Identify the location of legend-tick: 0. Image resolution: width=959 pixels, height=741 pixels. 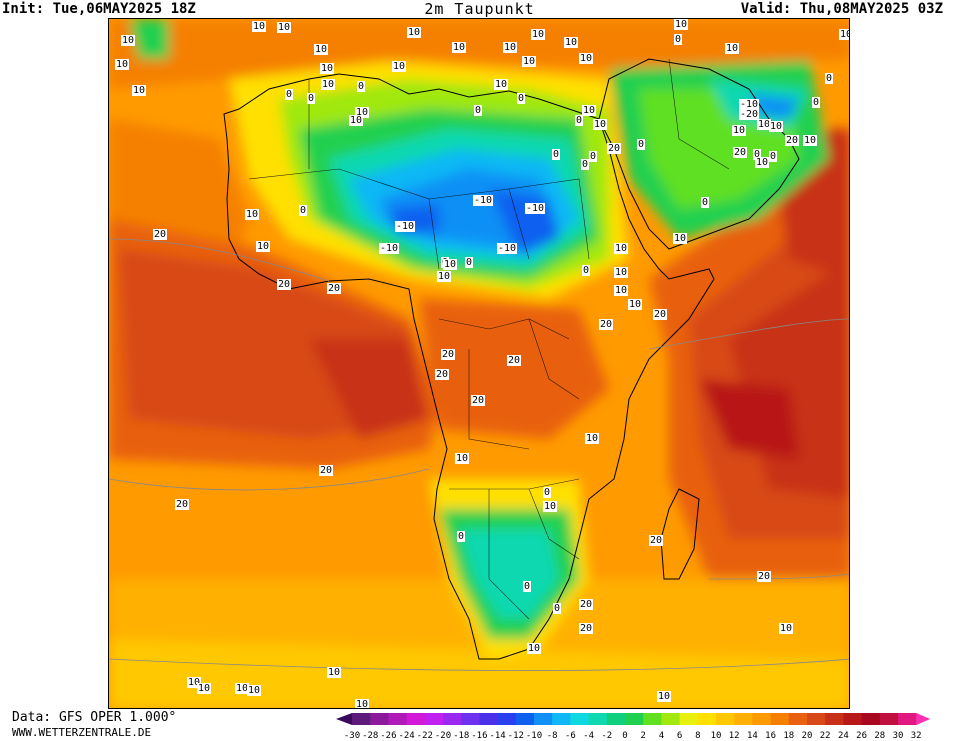
(624, 736).